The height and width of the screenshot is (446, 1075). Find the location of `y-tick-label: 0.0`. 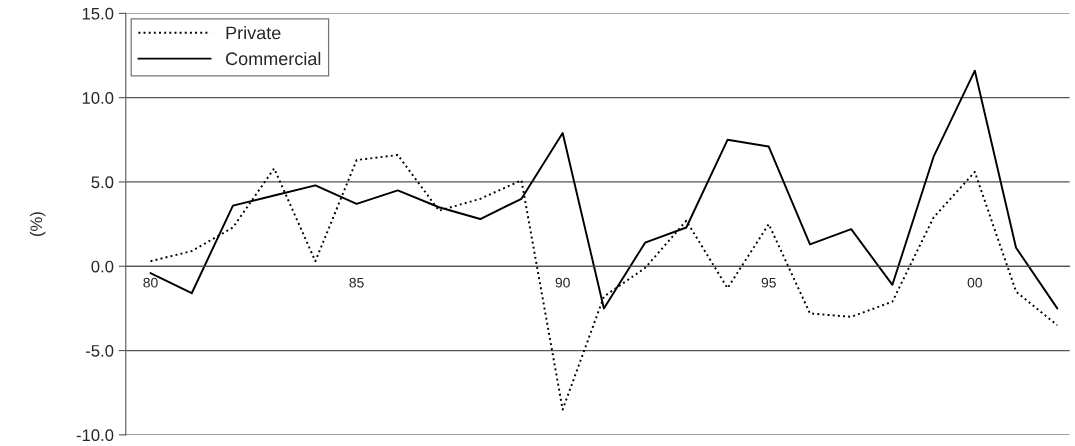

y-tick-label: 0.0 is located at coordinates (102, 266).